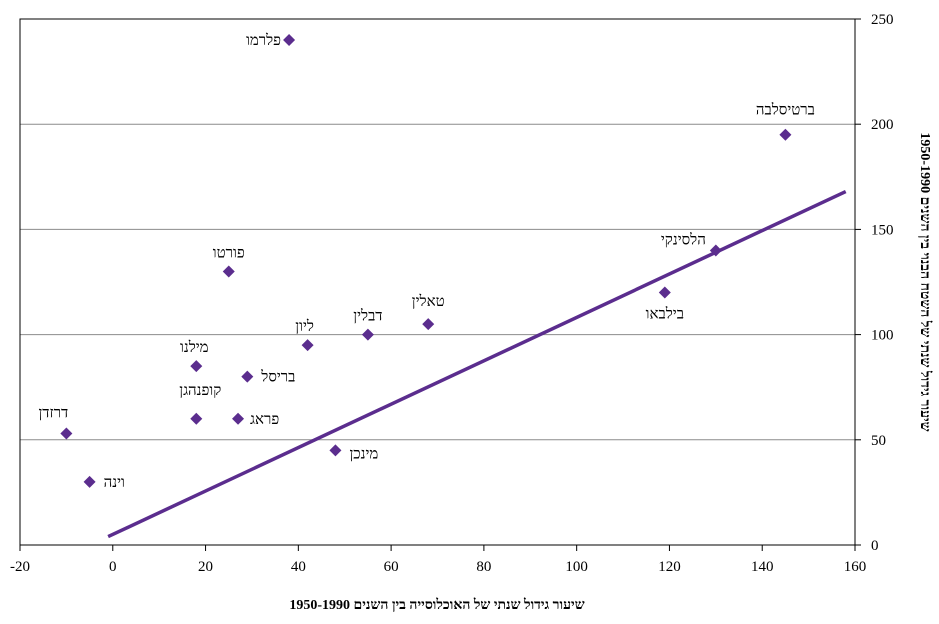  Describe the element at coordinates (483, 567) in the screenshot. I see `x-tick-label: 80` at that location.